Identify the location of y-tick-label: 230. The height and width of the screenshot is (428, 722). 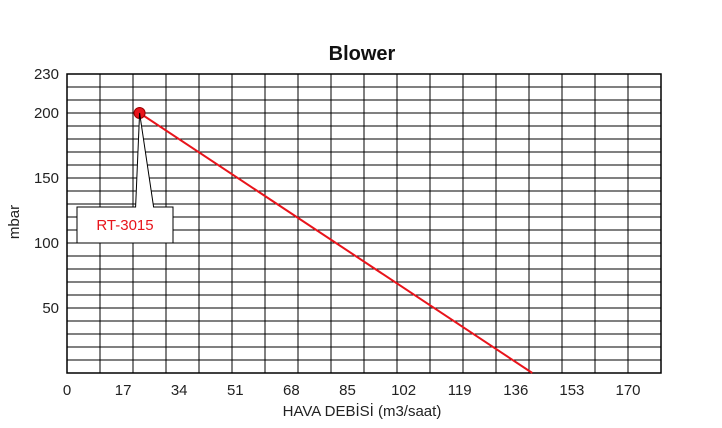
(46, 74).